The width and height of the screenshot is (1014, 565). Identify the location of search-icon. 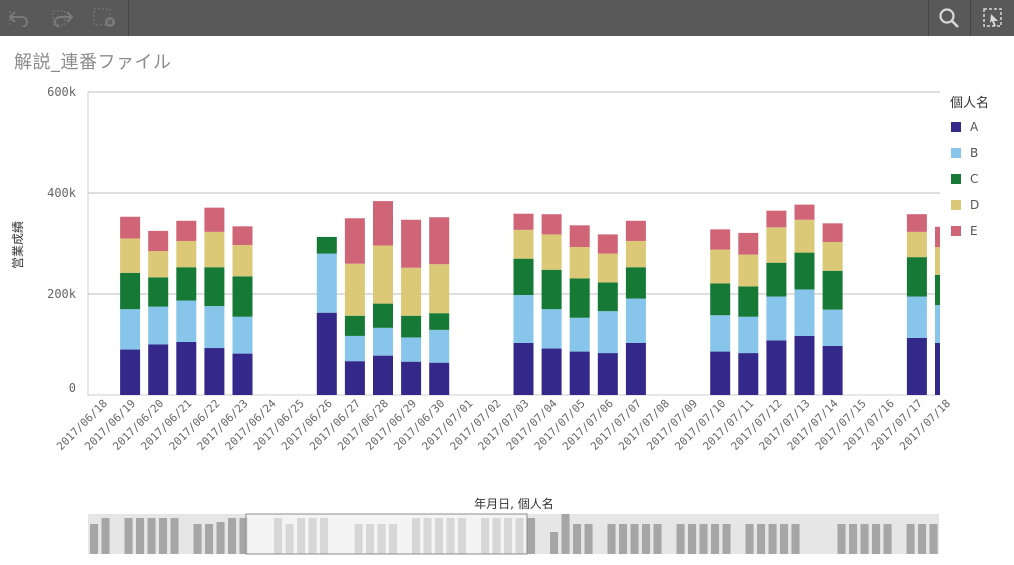
(949, 18).